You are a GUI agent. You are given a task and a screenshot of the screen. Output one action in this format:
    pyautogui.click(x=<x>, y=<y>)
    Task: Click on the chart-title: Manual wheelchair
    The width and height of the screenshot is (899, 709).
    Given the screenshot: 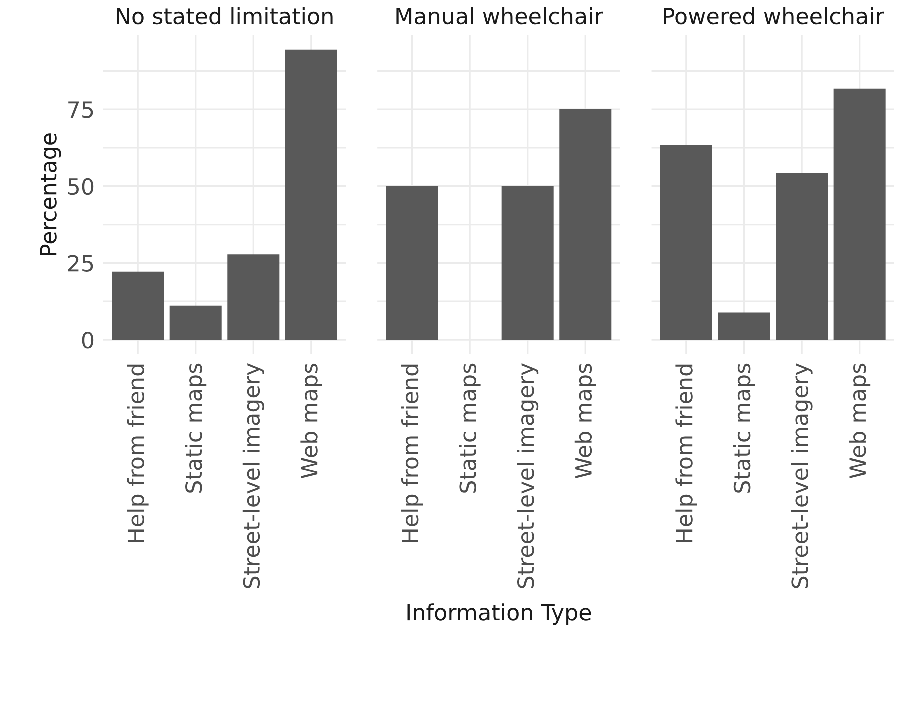 What is the action you would take?
    pyautogui.click(x=500, y=16)
    